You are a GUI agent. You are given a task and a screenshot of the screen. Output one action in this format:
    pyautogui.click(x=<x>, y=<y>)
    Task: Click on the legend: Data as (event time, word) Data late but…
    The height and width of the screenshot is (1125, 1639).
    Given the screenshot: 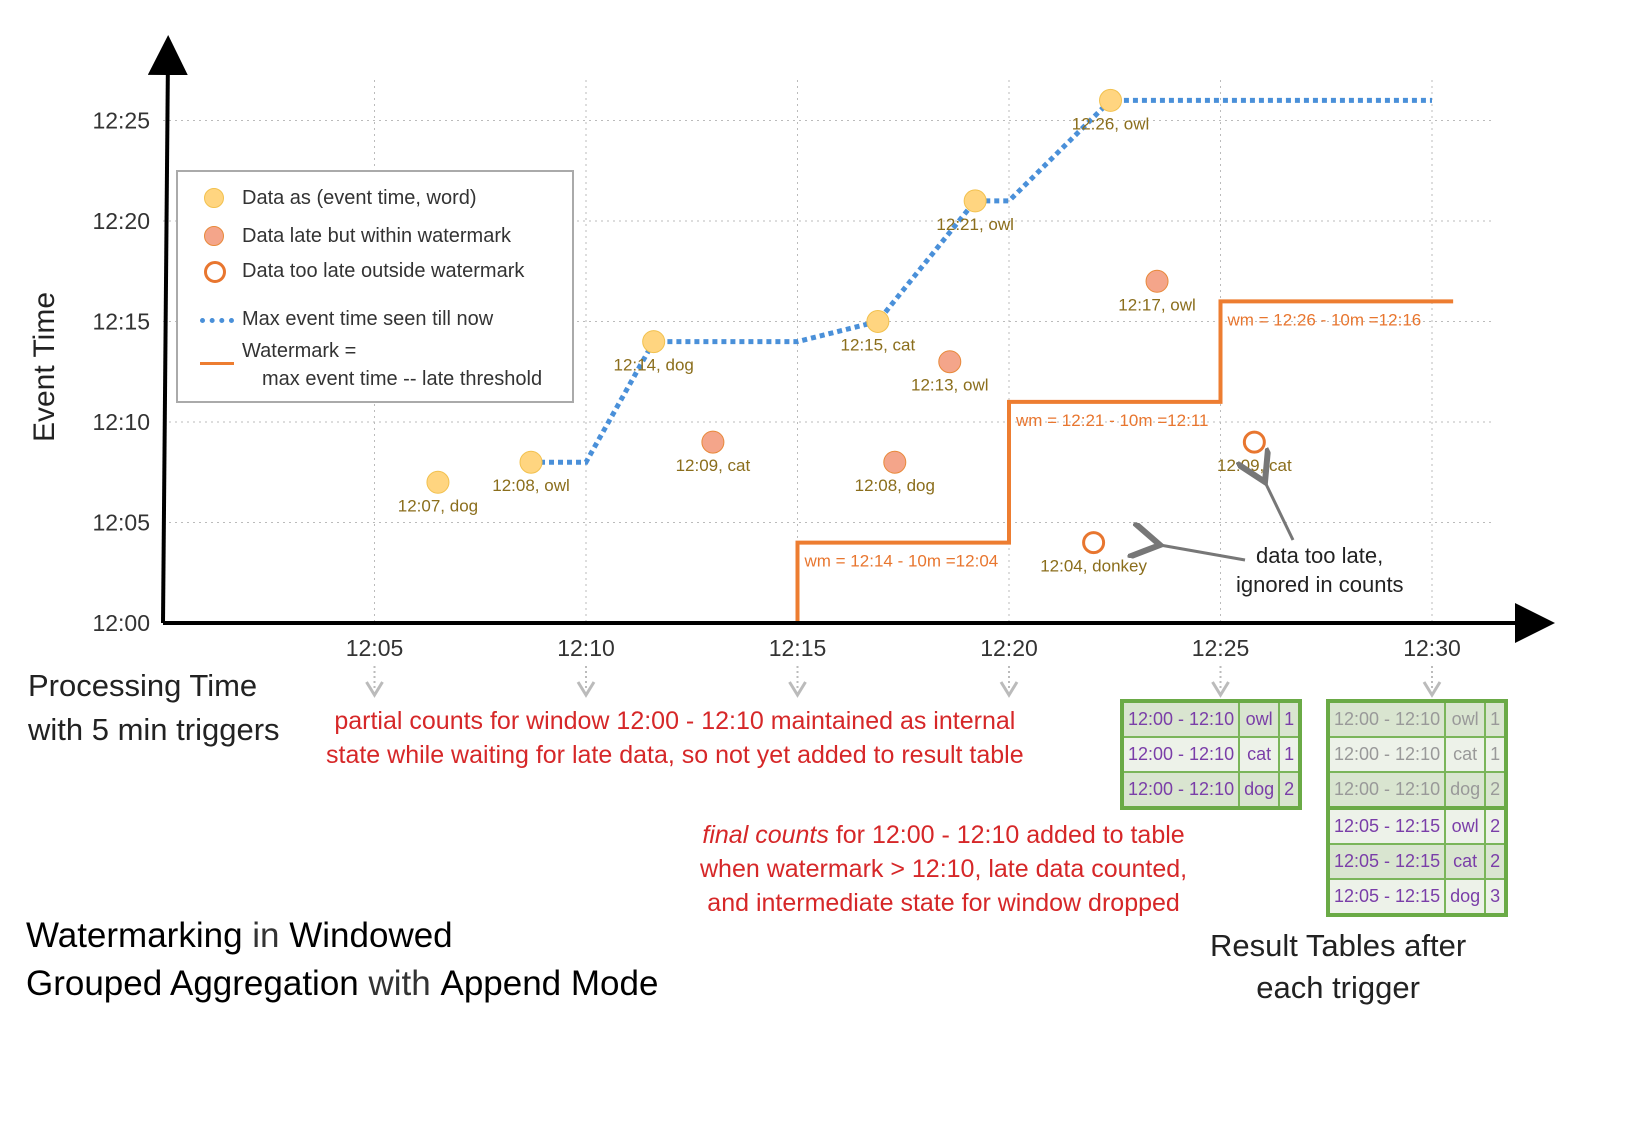 What is the action you would take?
    pyautogui.click(x=375, y=286)
    